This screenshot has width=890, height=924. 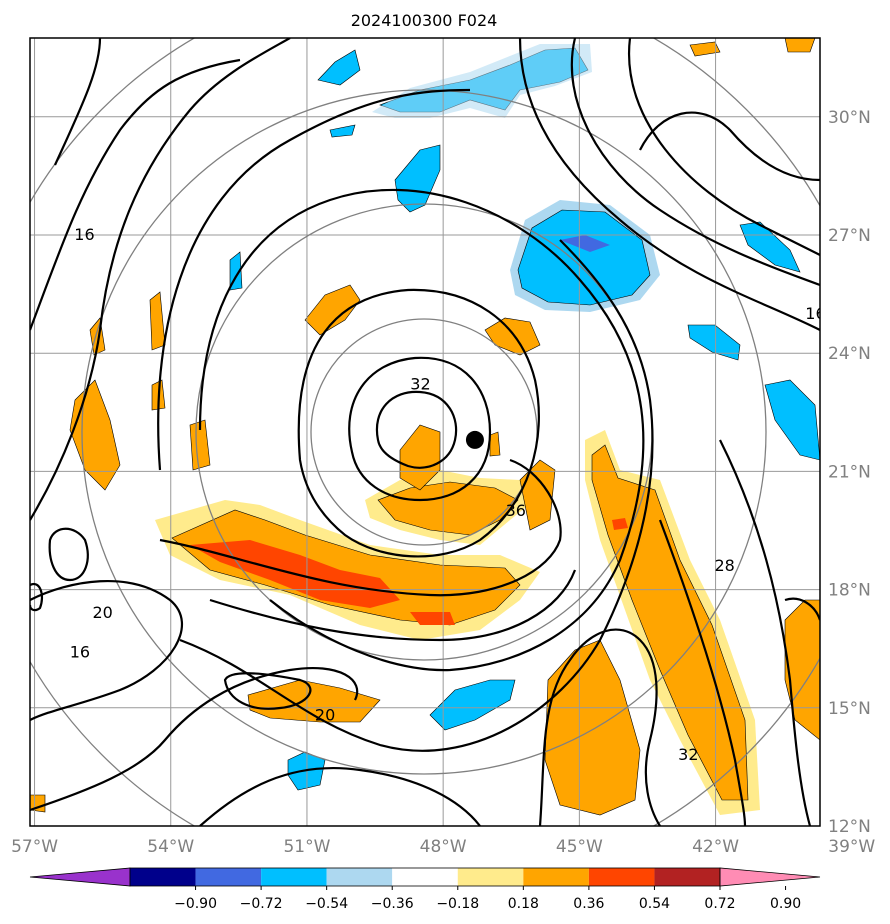 I want to click on colorbar-over-triangle, so click(x=770, y=877).